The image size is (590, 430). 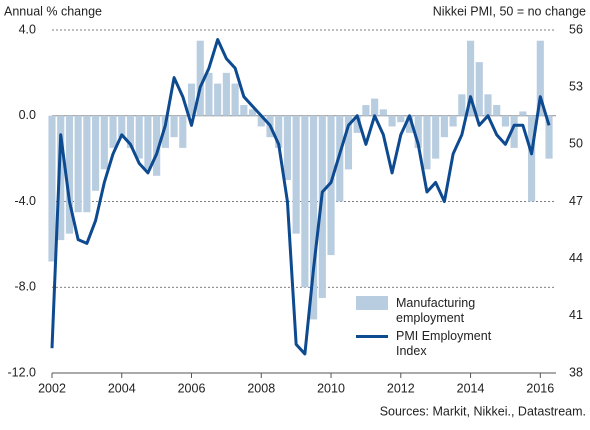 I want to click on legend-item: PMI Employment Index, so click(x=456, y=344).